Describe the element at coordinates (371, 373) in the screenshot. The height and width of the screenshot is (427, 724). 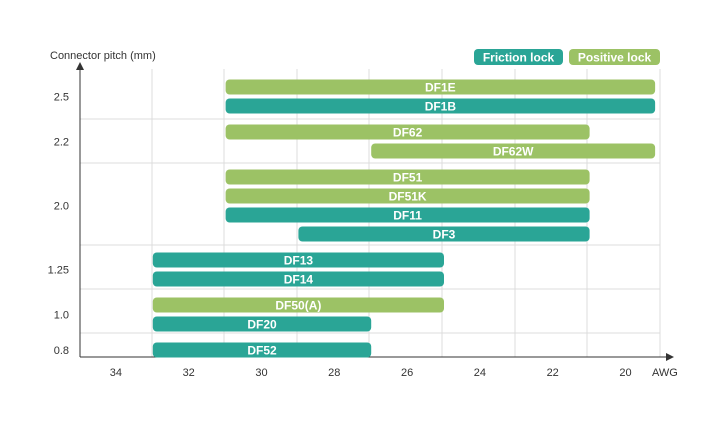
I see `x-ticks: 34 32 30 28 26 24 22 20` at that location.